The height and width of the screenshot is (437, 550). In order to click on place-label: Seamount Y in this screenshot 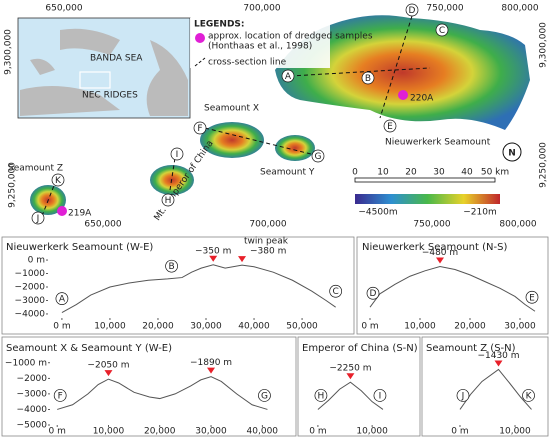, I will do `click(287, 173)`.